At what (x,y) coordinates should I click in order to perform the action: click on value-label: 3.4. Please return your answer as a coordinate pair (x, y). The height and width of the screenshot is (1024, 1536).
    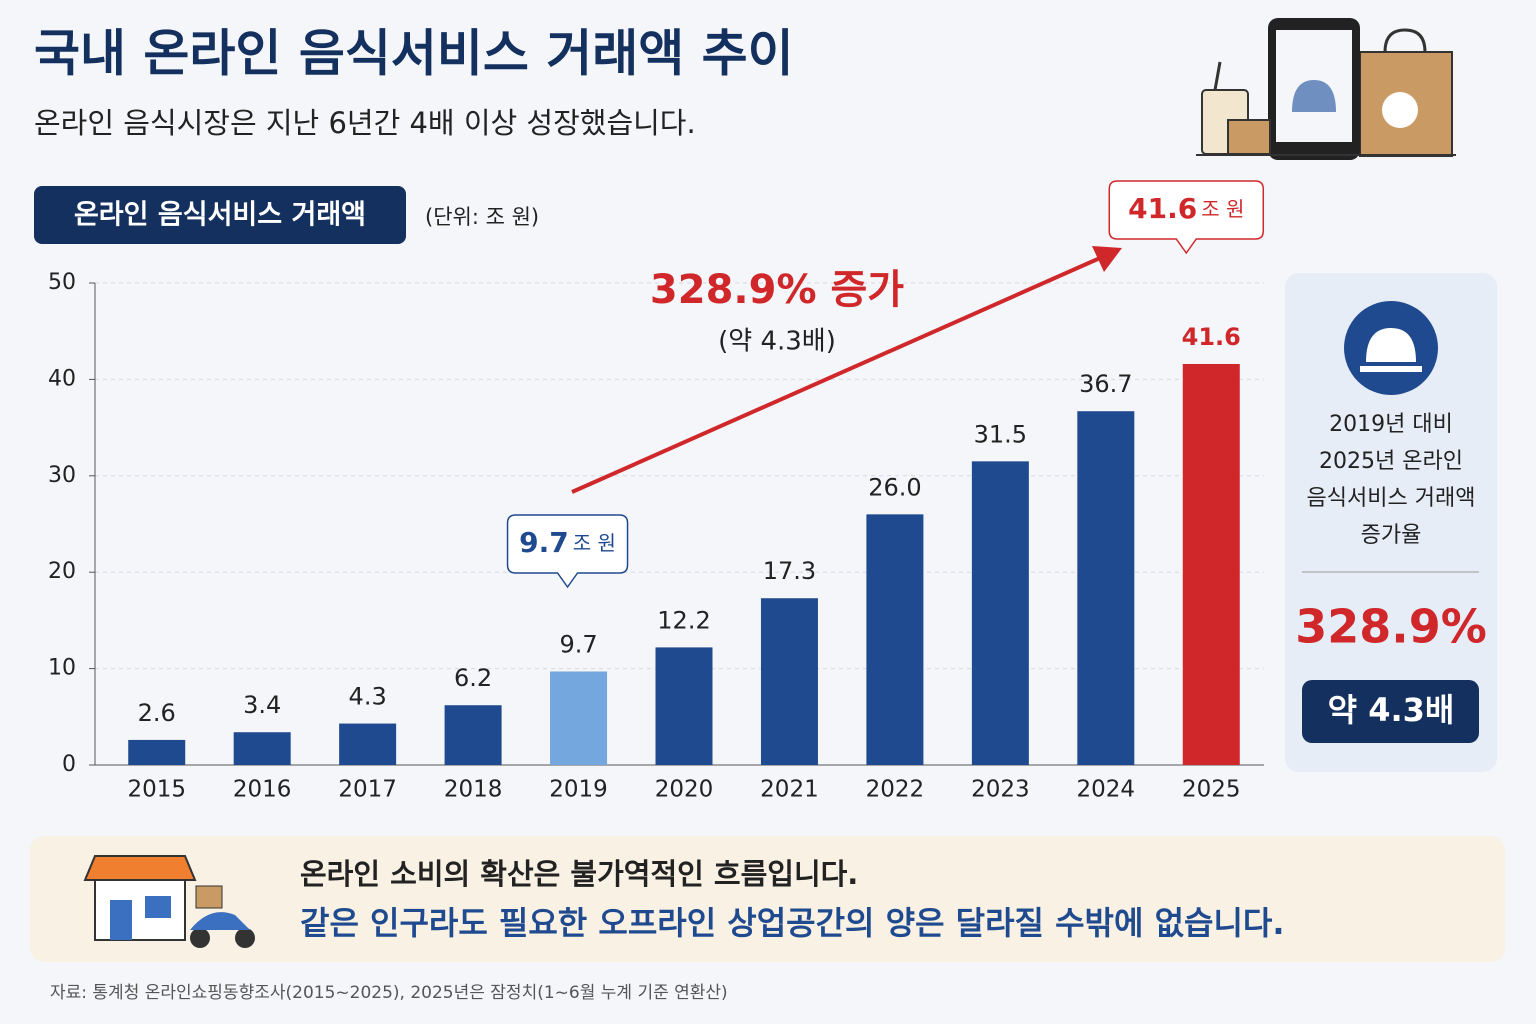
    Looking at the image, I should click on (262, 705).